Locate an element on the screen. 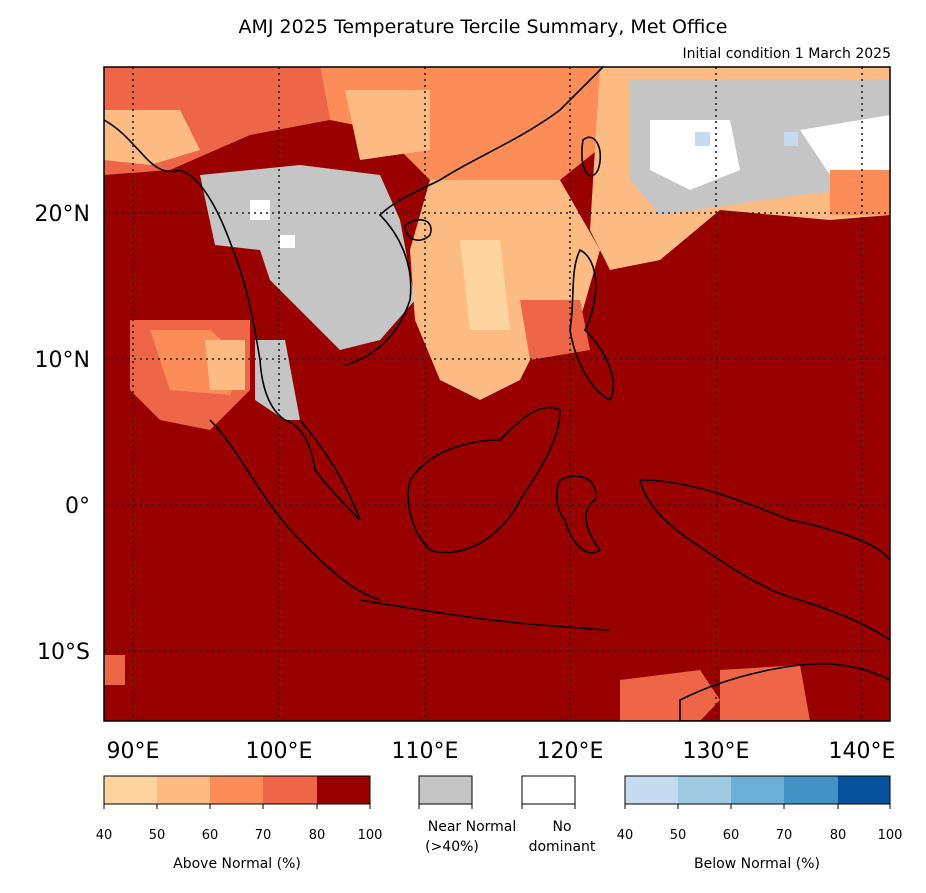 Image resolution: width=926 pixels, height=893 pixels. colorbar-title: Above Normal (%) is located at coordinates (237, 864).